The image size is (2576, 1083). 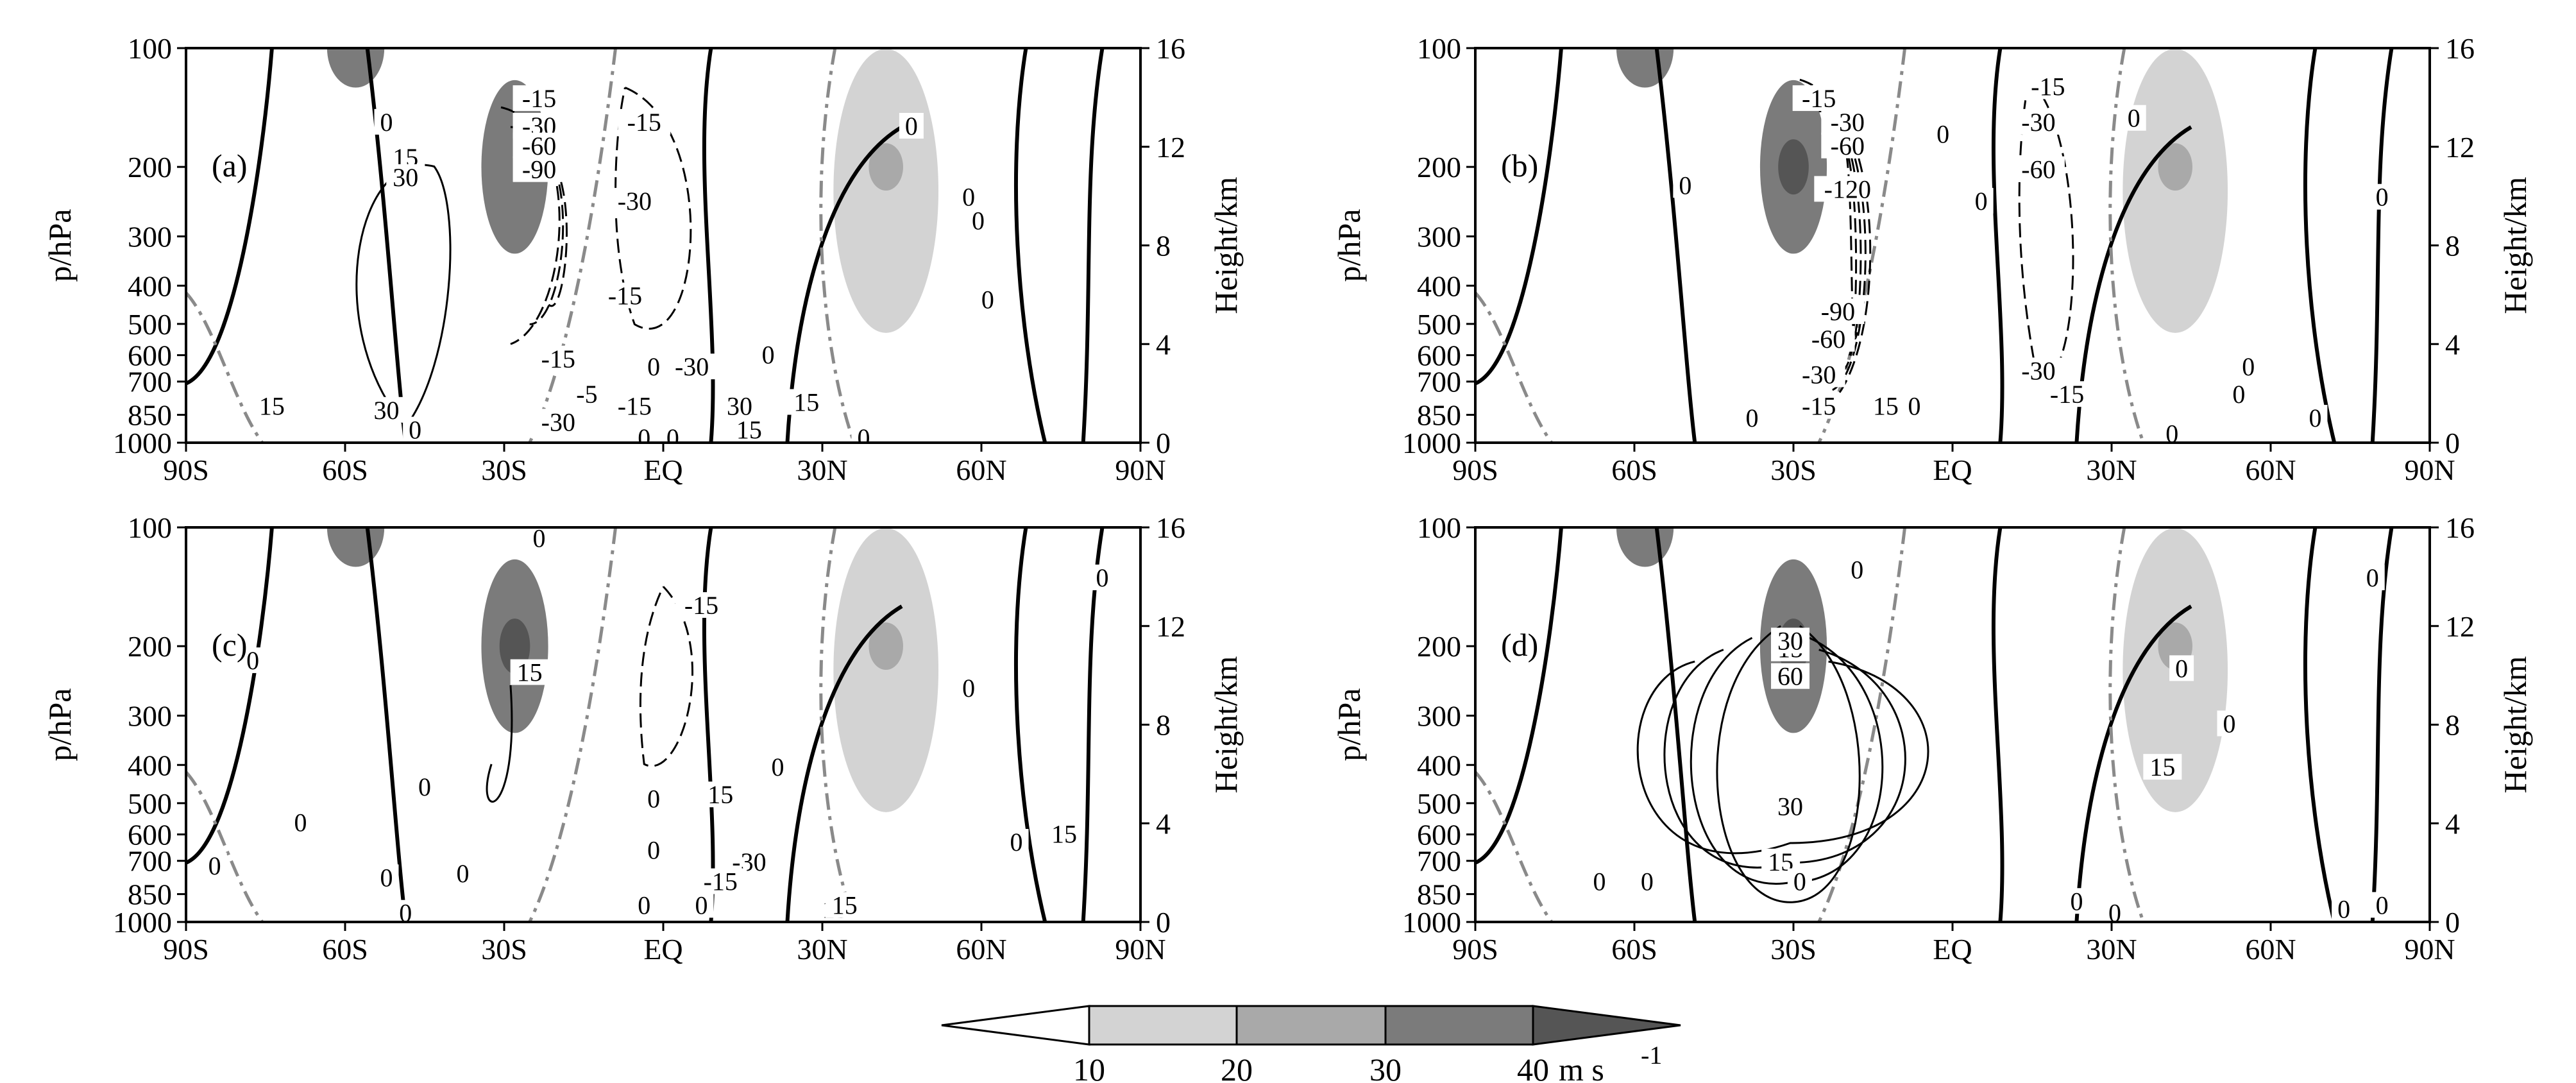 I want to click on y2-tick-label: 8, so click(x=2452, y=725).